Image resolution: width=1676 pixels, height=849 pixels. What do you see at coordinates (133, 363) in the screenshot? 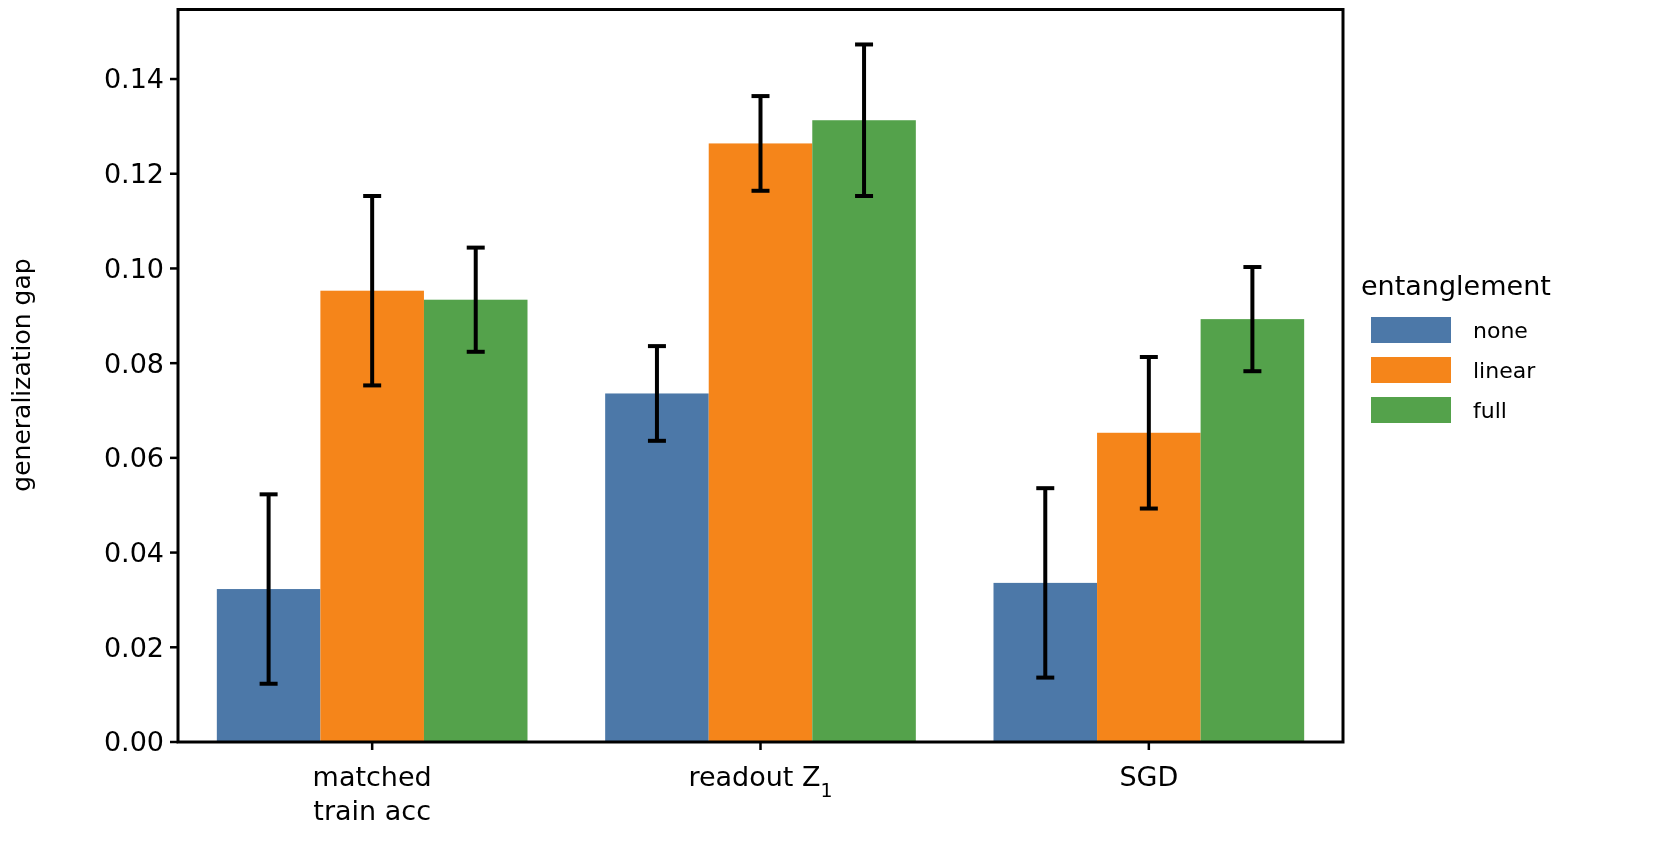
I see `y-tick-label: 0.08` at bounding box center [133, 363].